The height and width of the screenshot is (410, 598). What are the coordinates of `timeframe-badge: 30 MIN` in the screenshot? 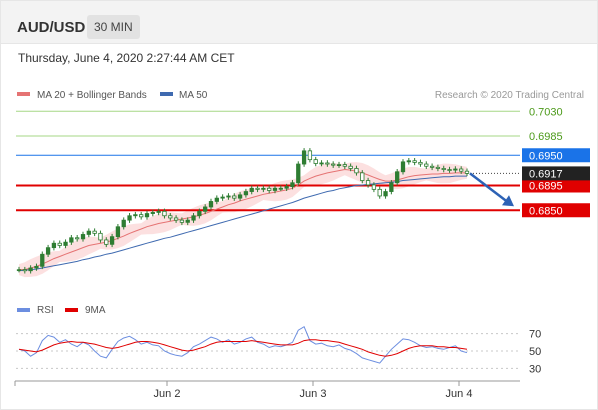 It's located at (113, 27).